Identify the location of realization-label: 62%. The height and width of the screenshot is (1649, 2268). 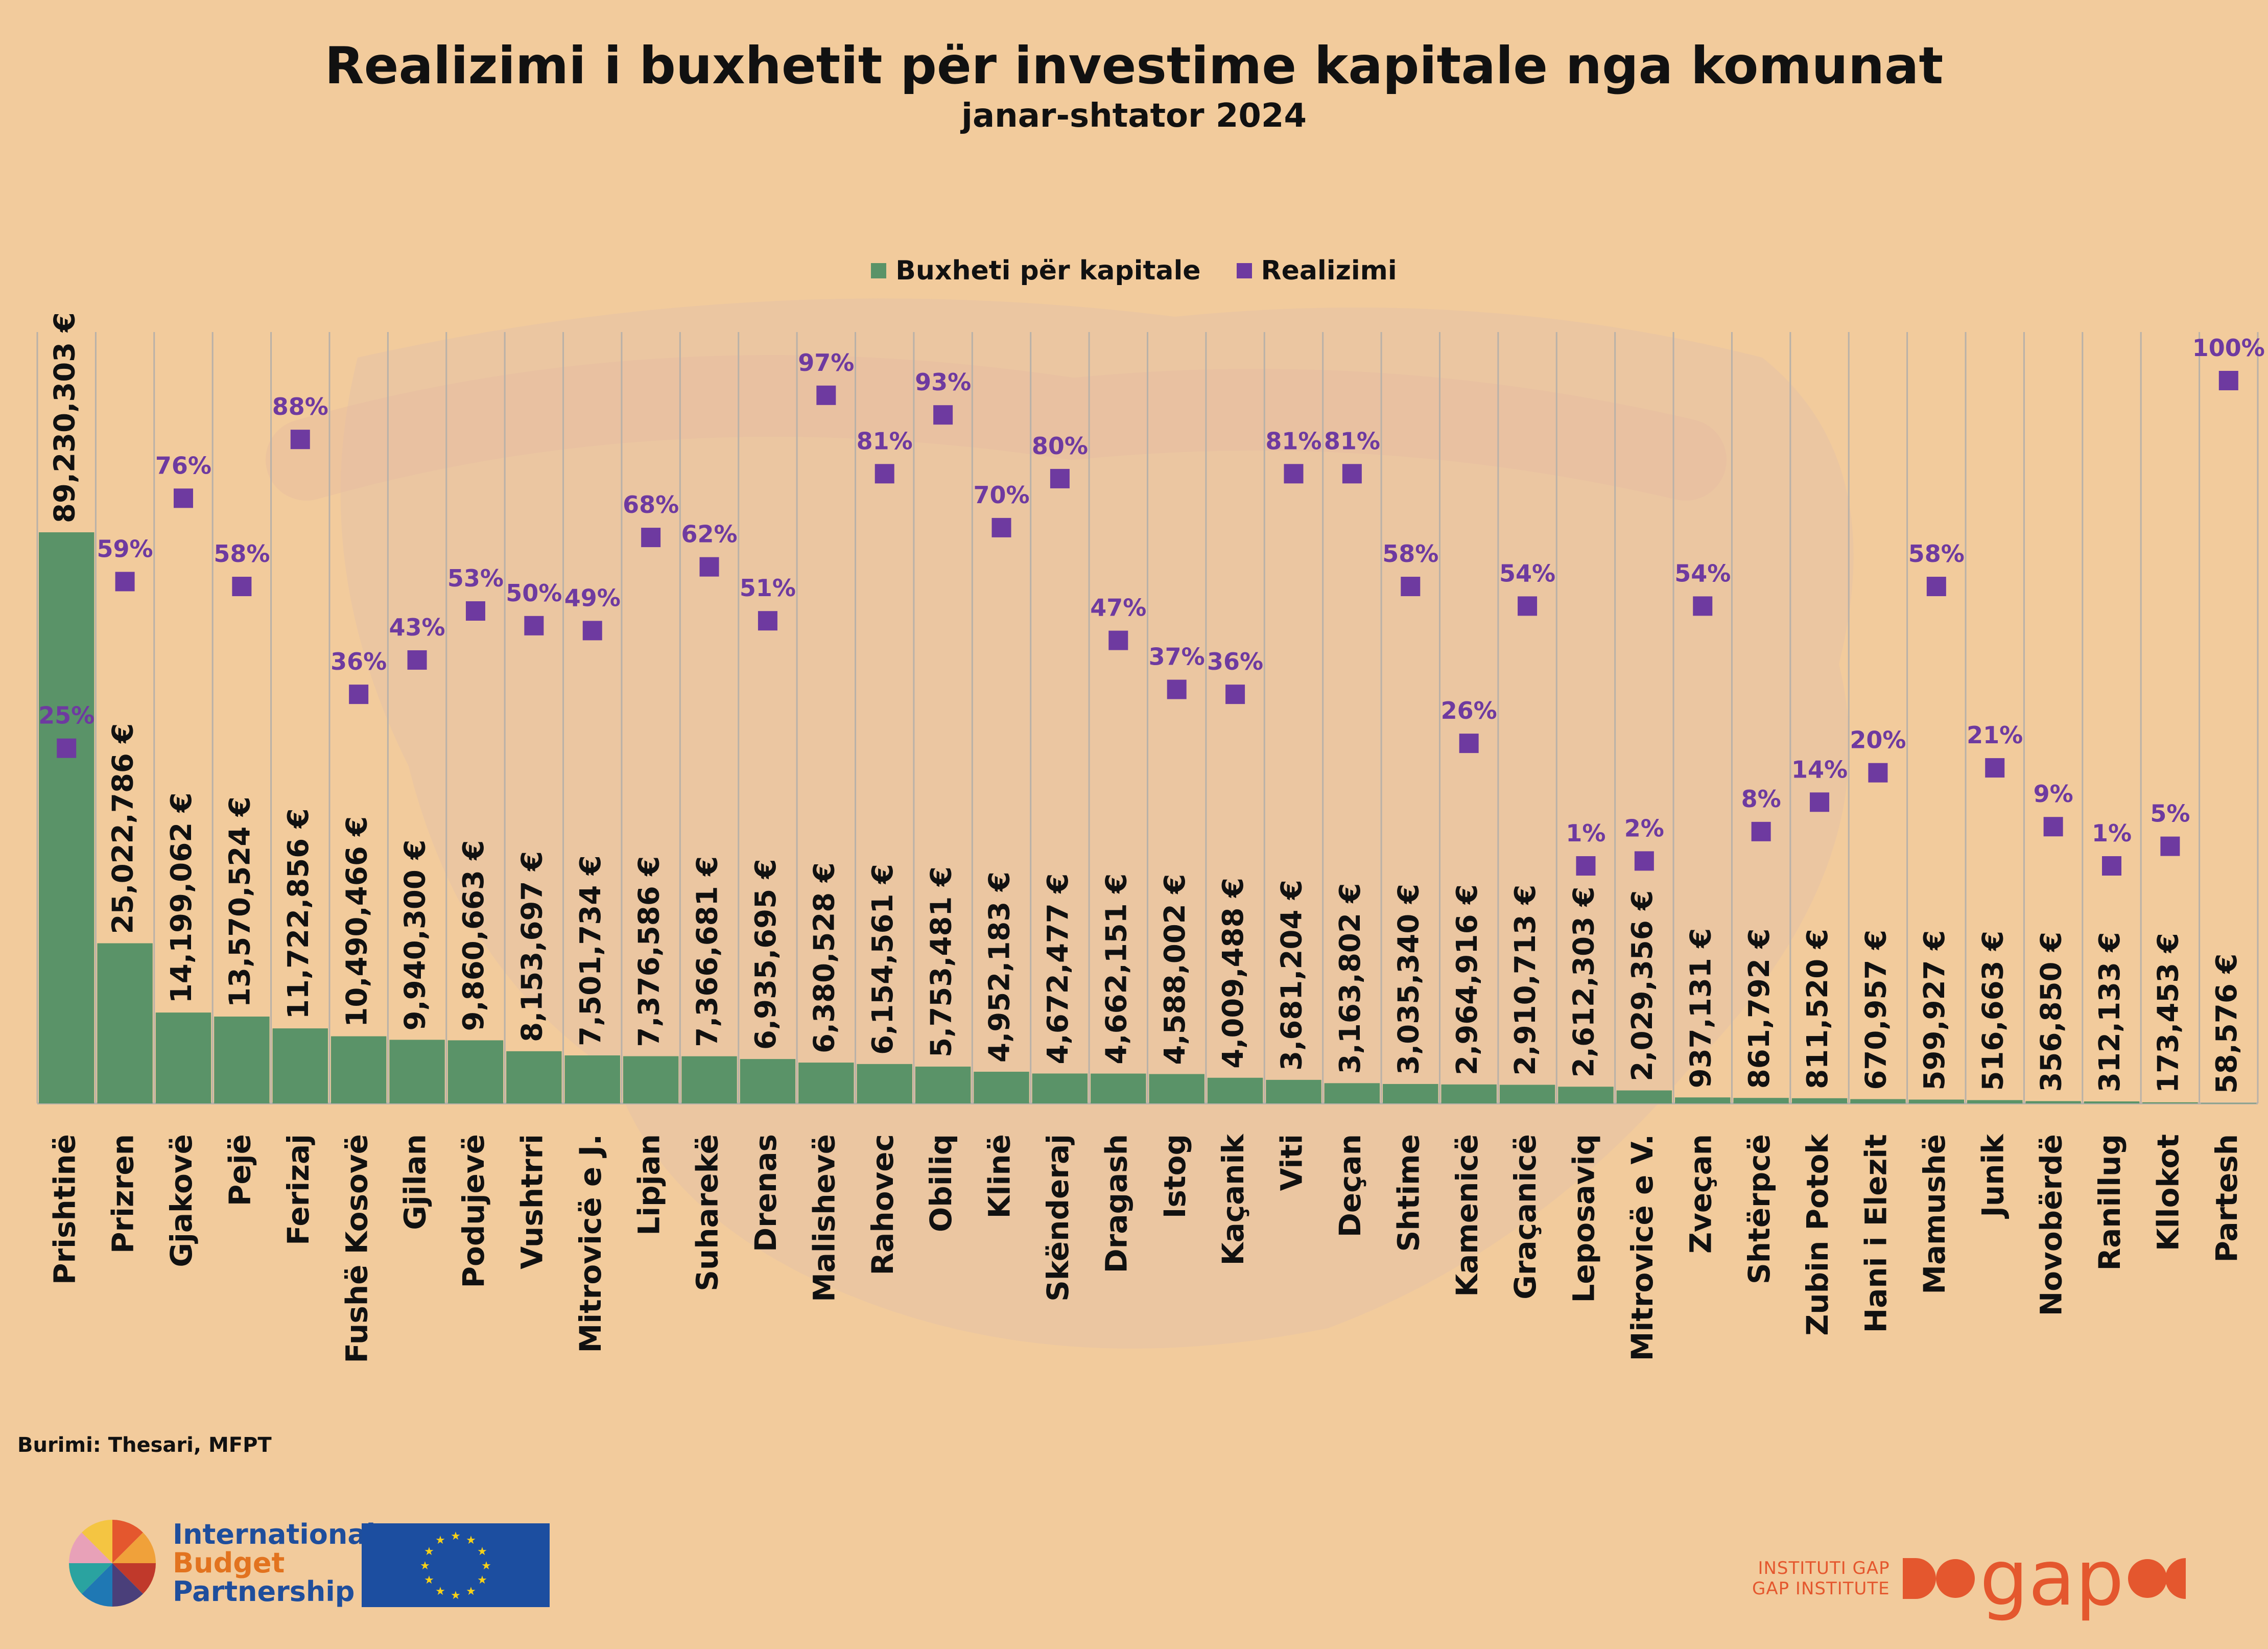
(709, 534).